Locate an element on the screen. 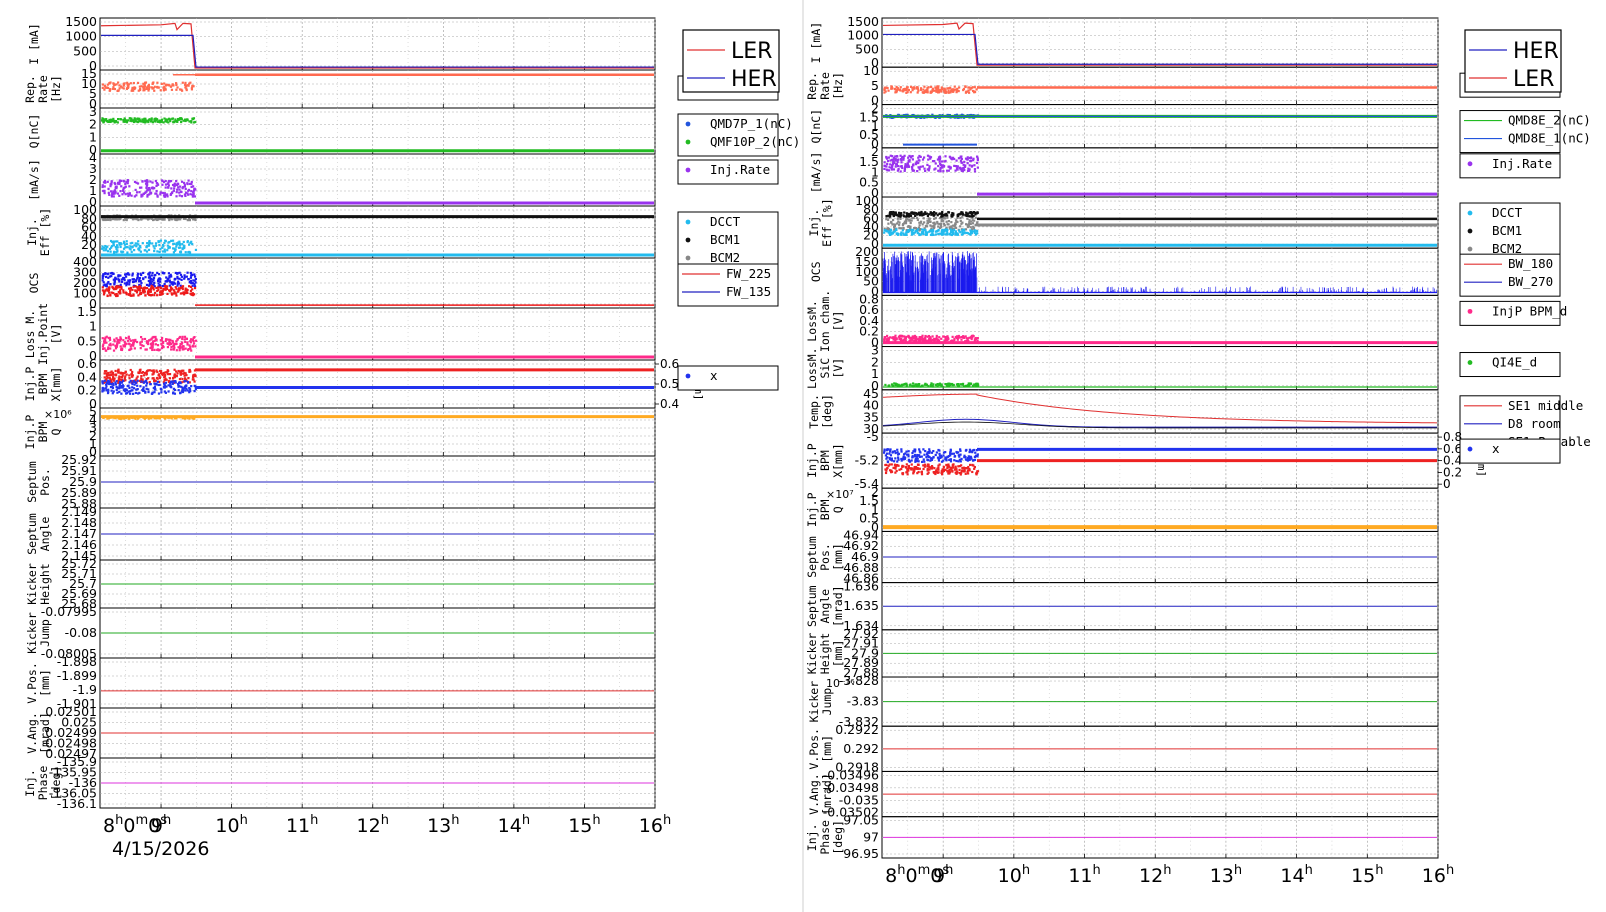 The width and height of the screenshot is (1606, 912). y-tick-label: 20 is located at coordinates (871, 235).